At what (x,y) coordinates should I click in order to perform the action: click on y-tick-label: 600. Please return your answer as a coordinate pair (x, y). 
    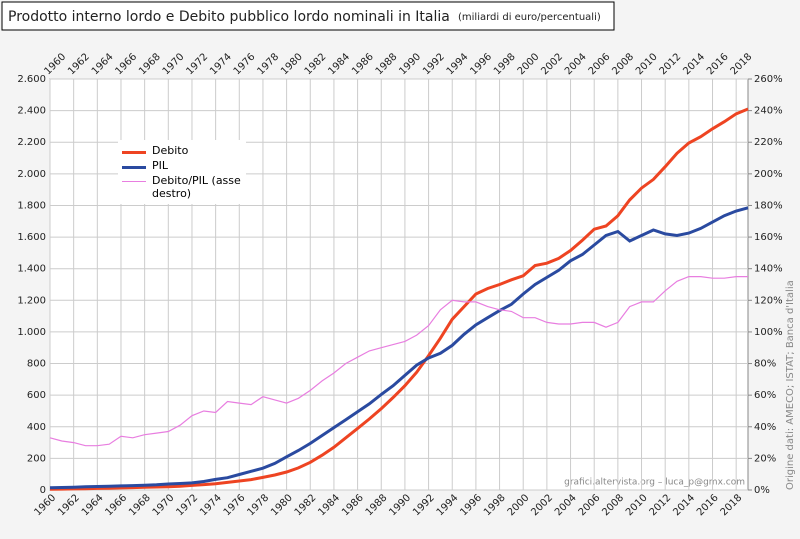
    Looking at the image, I should click on (36, 395).